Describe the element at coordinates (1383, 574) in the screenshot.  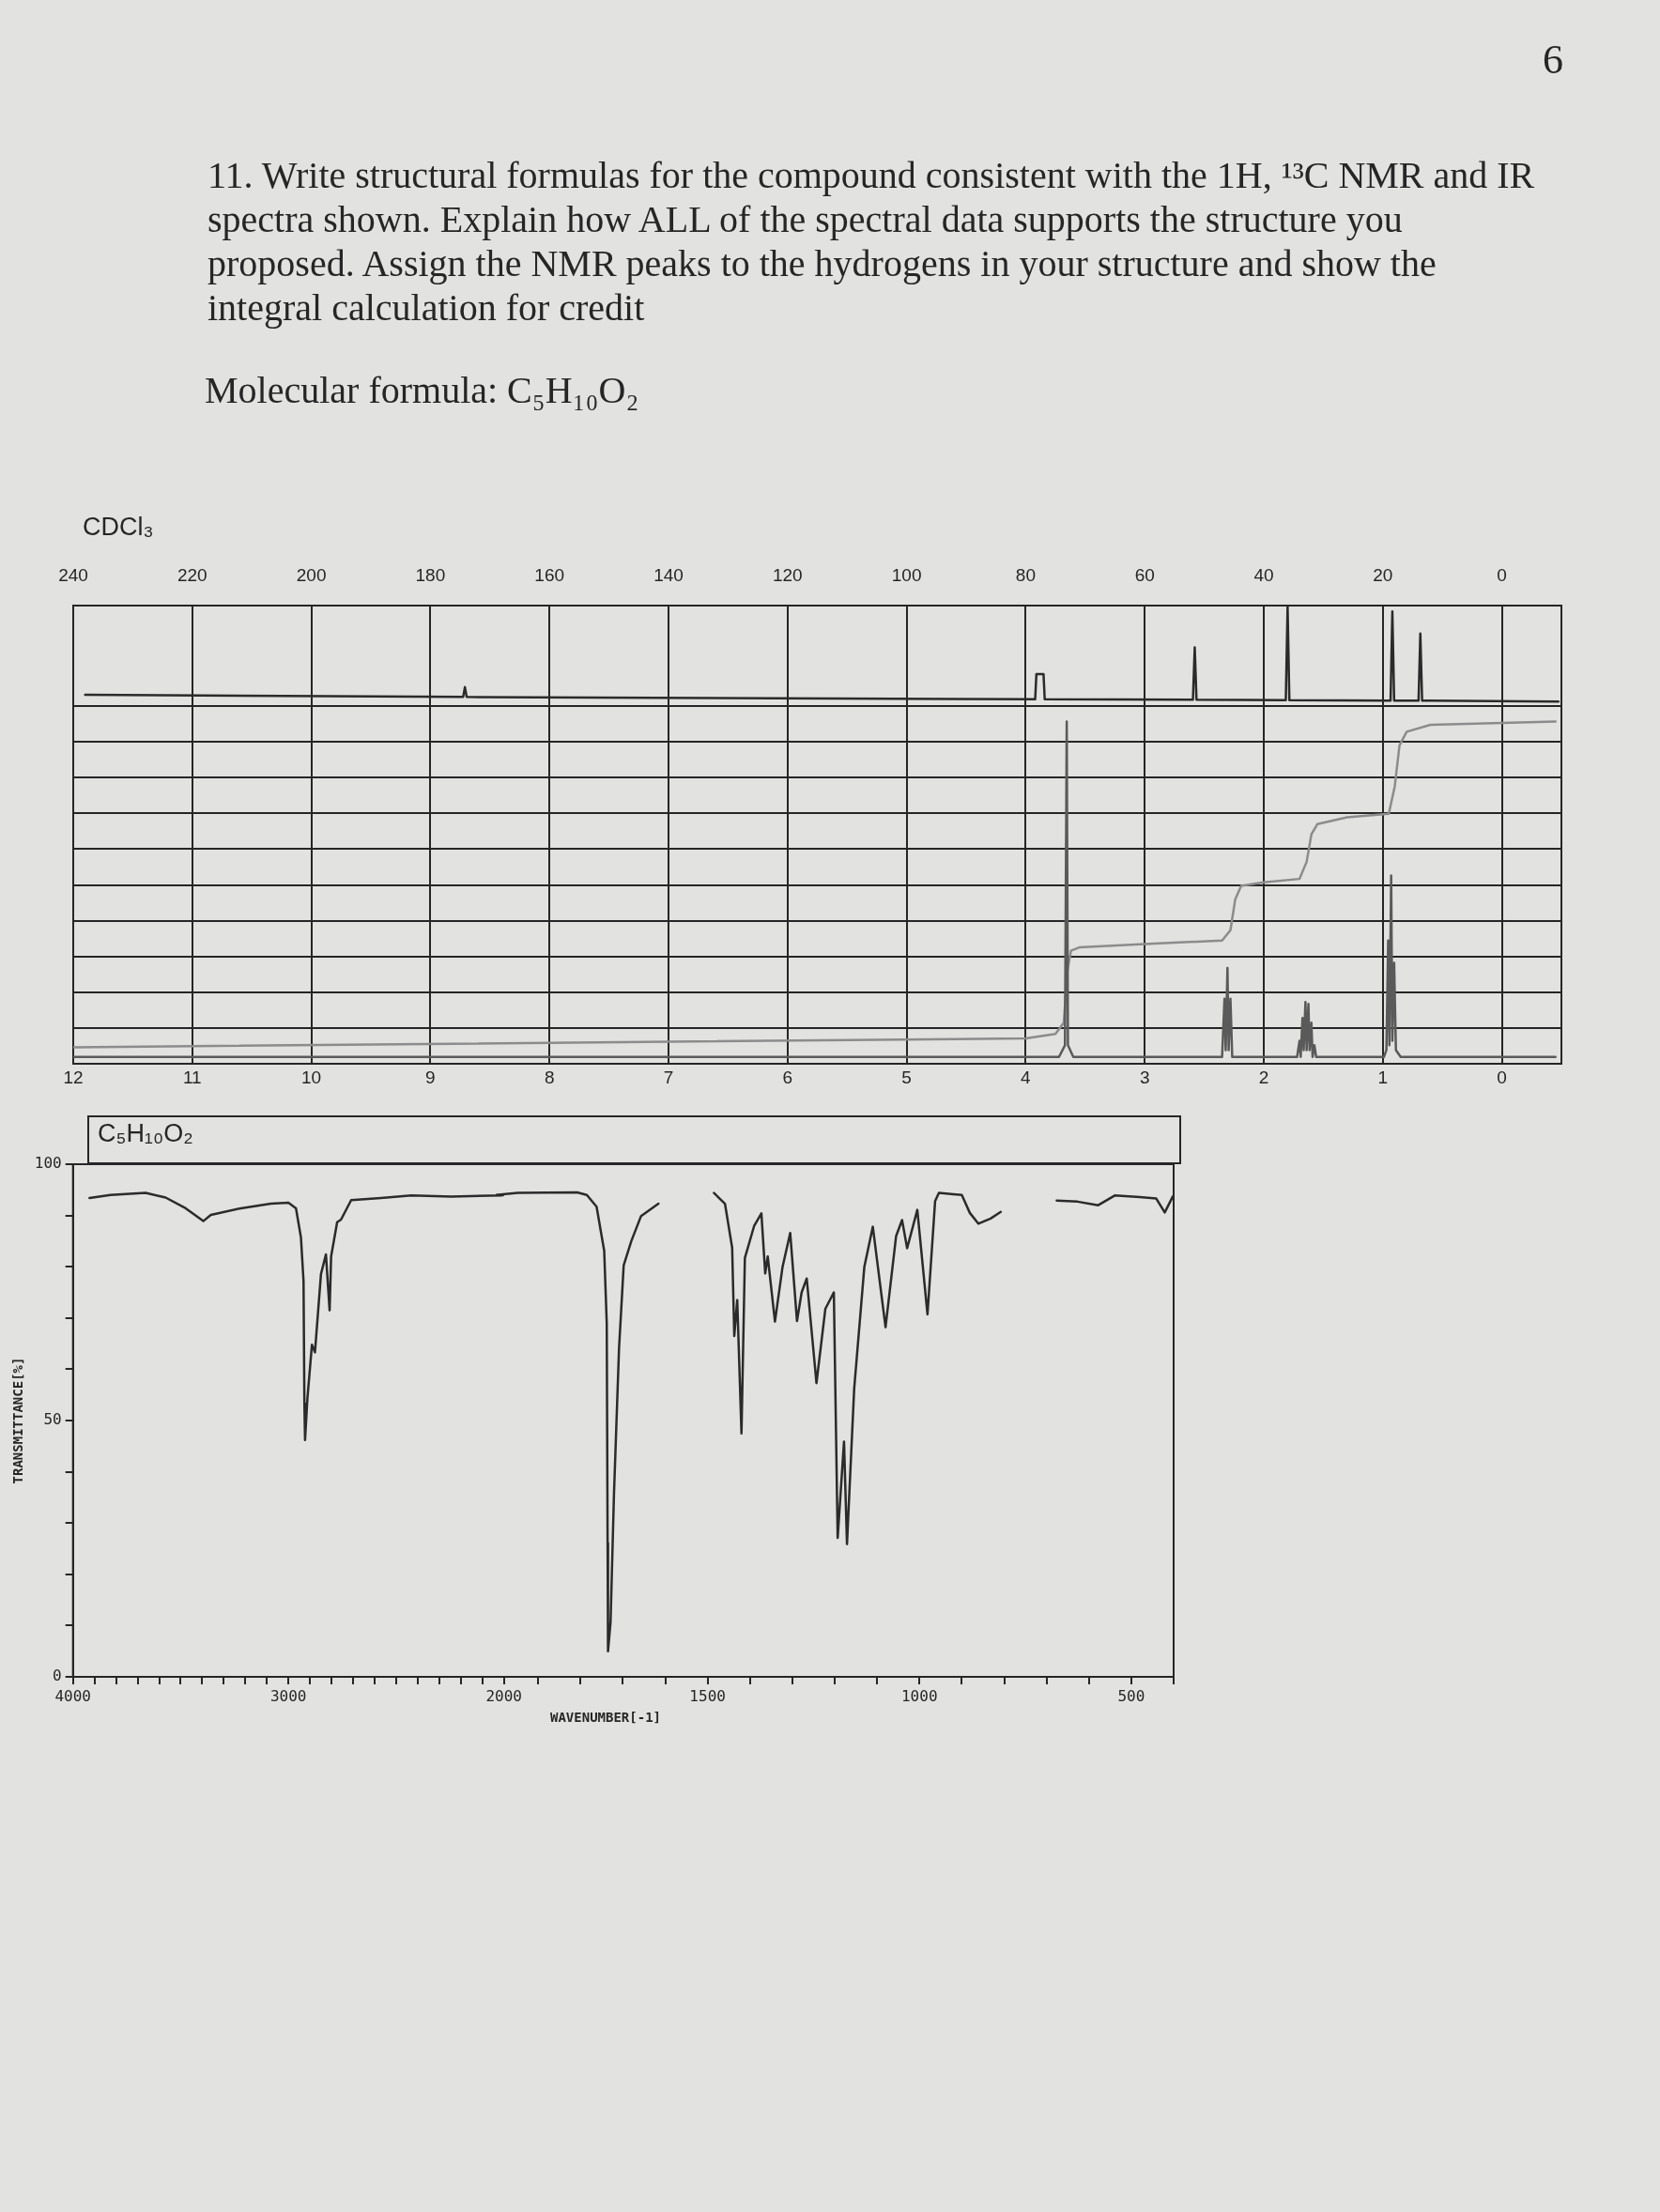
I see `x-tick-label: 20` at that location.